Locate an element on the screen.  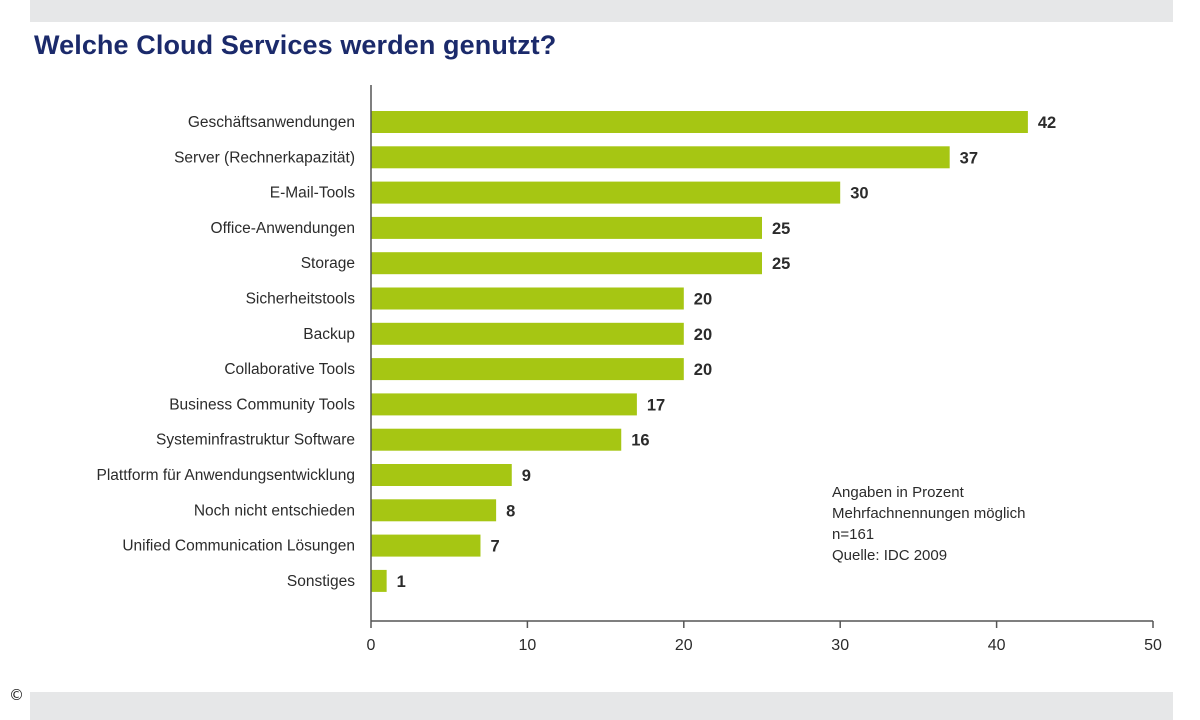
x-tick-label: 30 is located at coordinates (840, 645).